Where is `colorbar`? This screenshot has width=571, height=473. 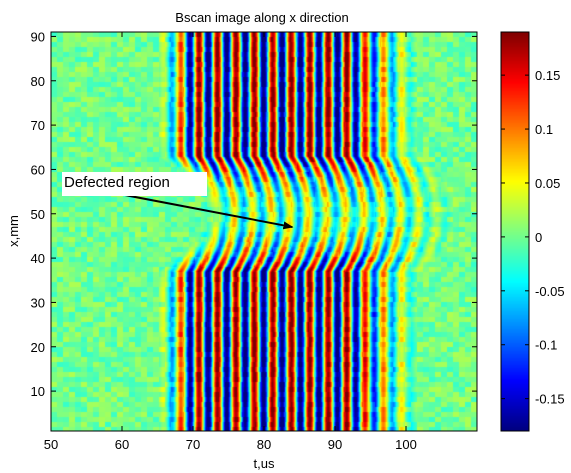
colorbar is located at coordinates (515, 231).